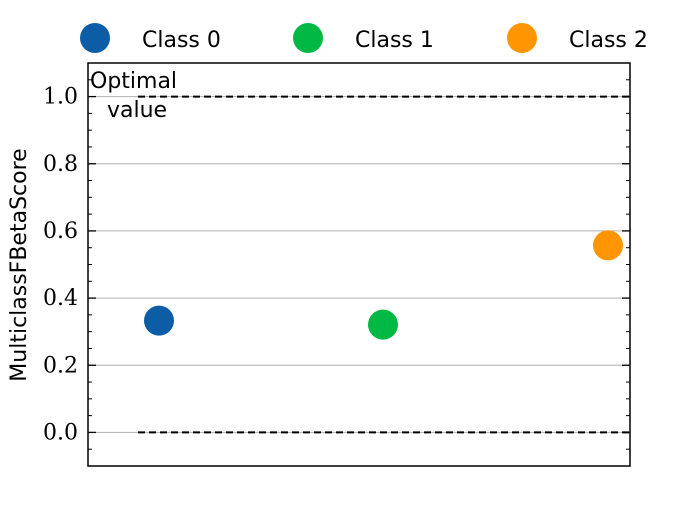 The height and width of the screenshot is (525, 700). I want to click on legend-label: Class 2, so click(608, 40).